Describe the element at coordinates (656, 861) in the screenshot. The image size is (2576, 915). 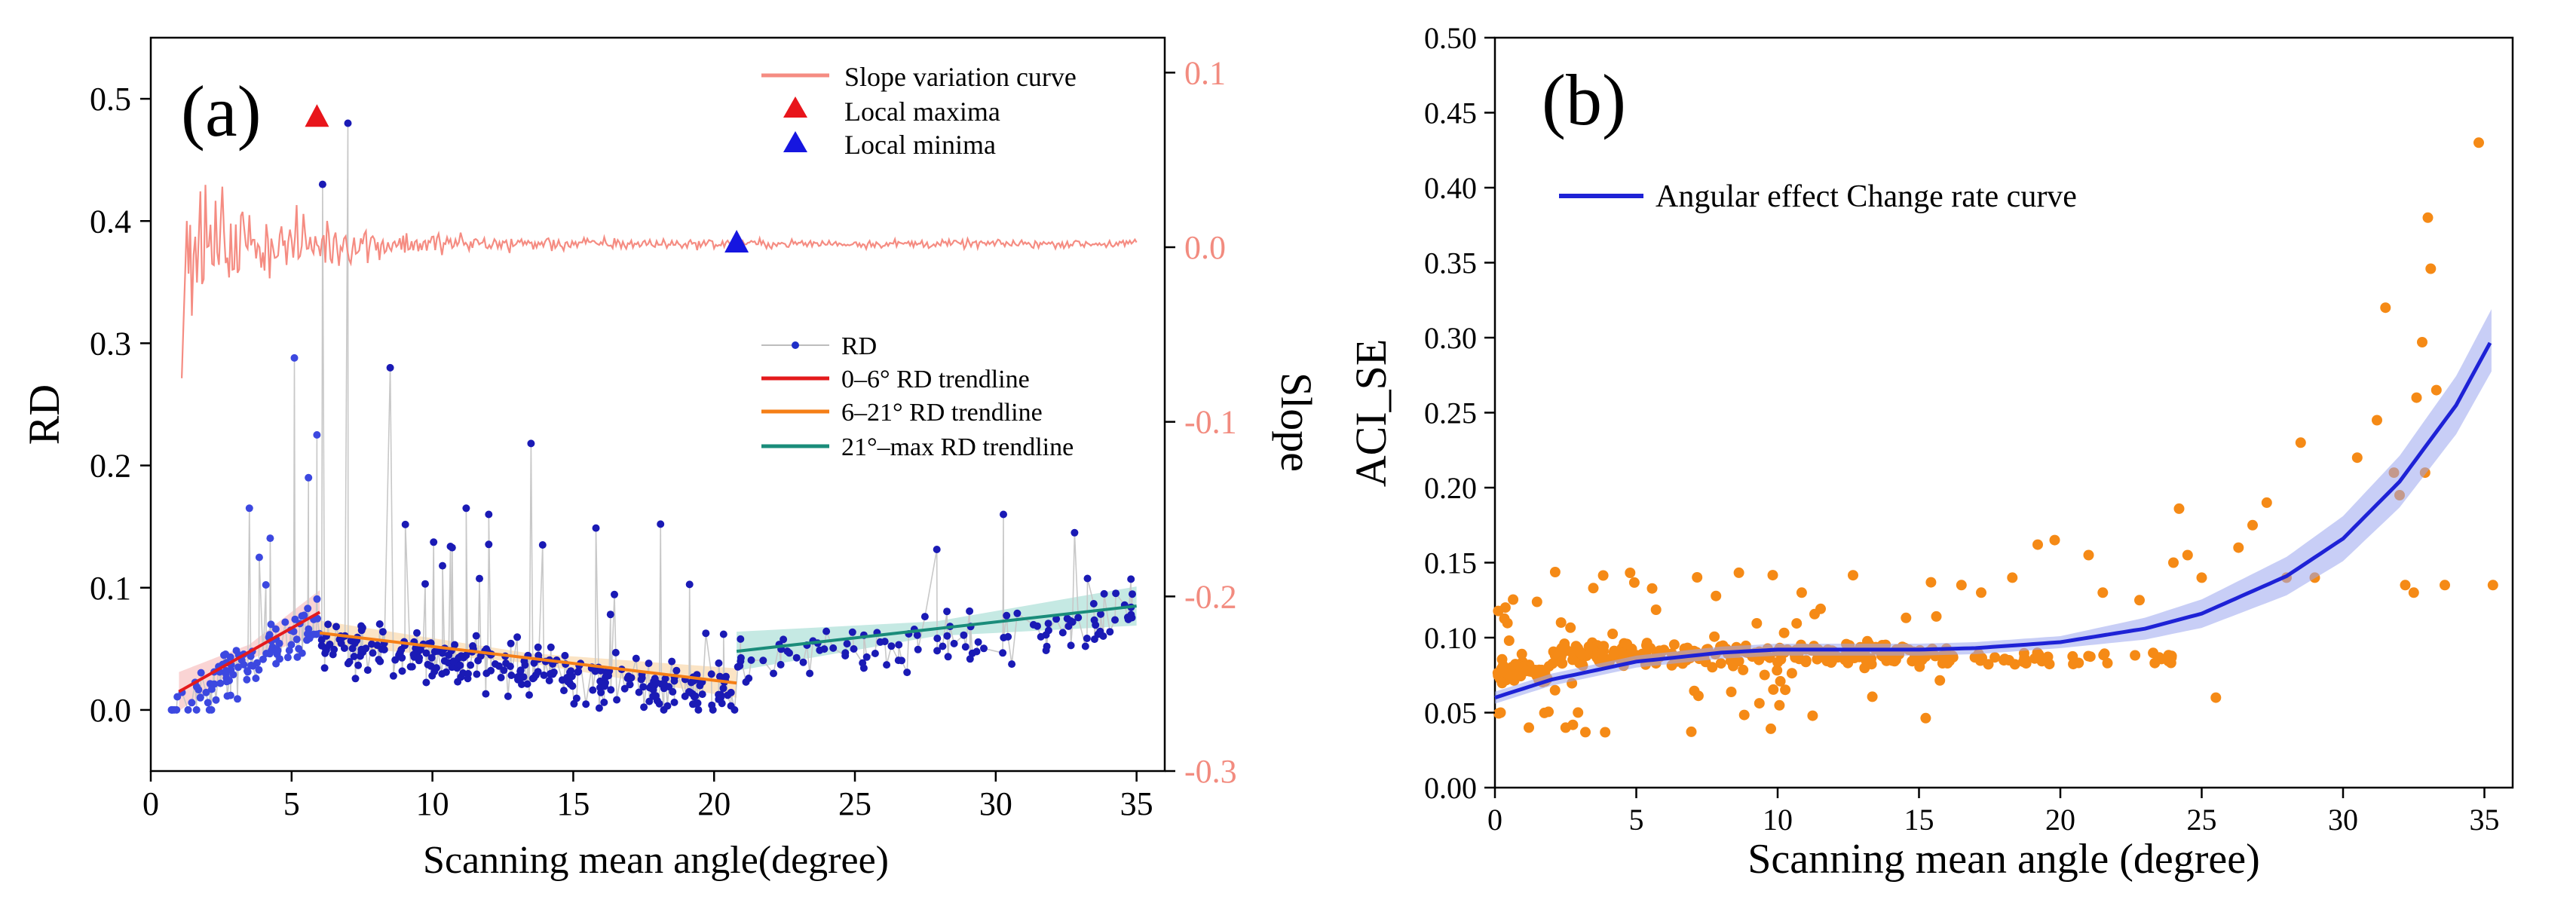
I see `panel-a-x-label: Scanning mean angle(degree)` at that location.